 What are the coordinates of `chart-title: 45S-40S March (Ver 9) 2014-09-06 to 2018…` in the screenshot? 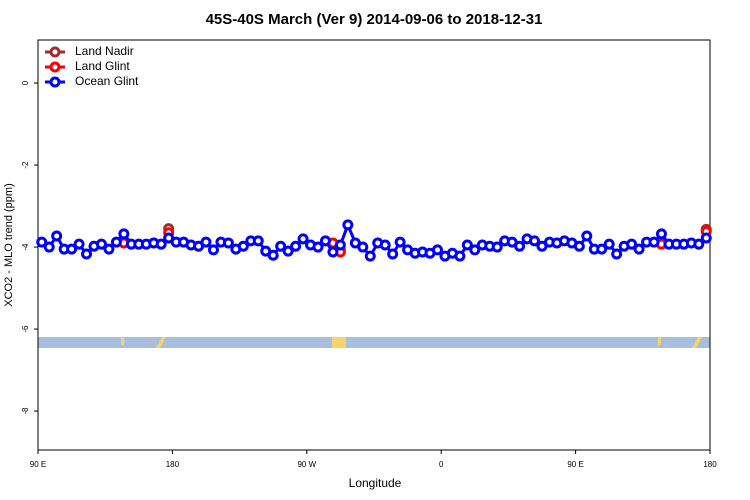 It's located at (374, 19).